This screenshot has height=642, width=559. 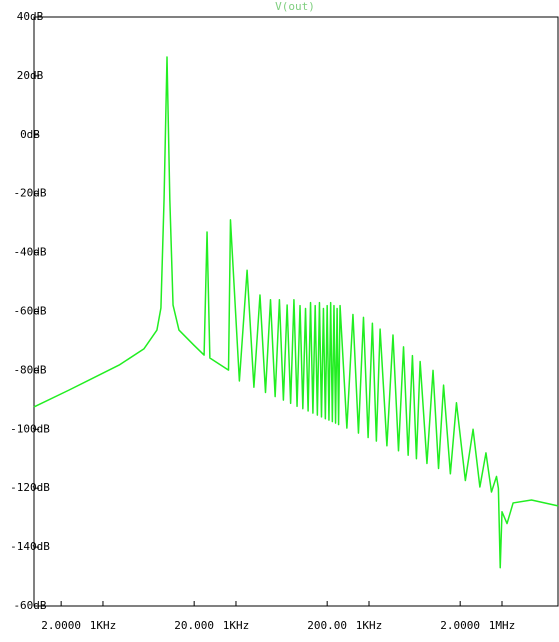 I want to click on y-tick-label: -40dB, so click(x=29, y=252).